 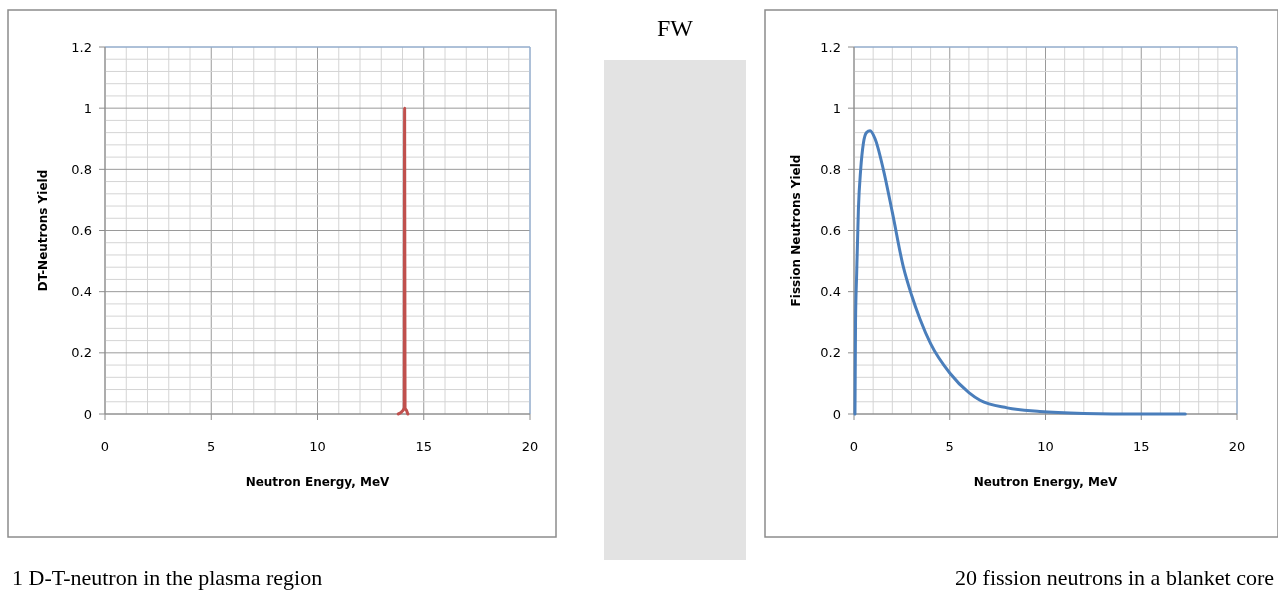 What do you see at coordinates (675, 28) in the screenshot?
I see `text: FW` at bounding box center [675, 28].